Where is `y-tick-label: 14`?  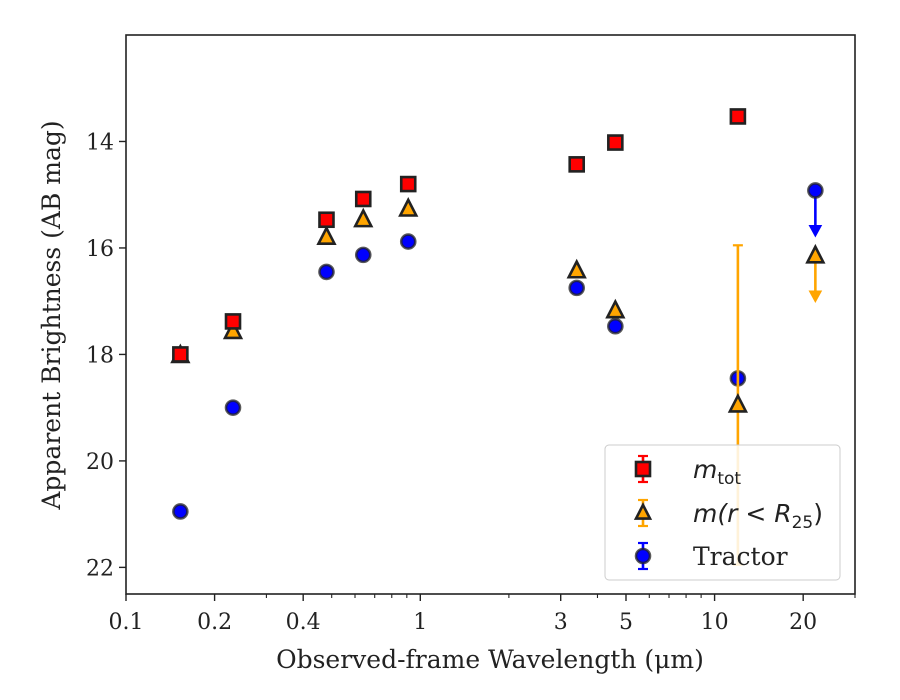 y-tick-label: 14 is located at coordinates (100, 142).